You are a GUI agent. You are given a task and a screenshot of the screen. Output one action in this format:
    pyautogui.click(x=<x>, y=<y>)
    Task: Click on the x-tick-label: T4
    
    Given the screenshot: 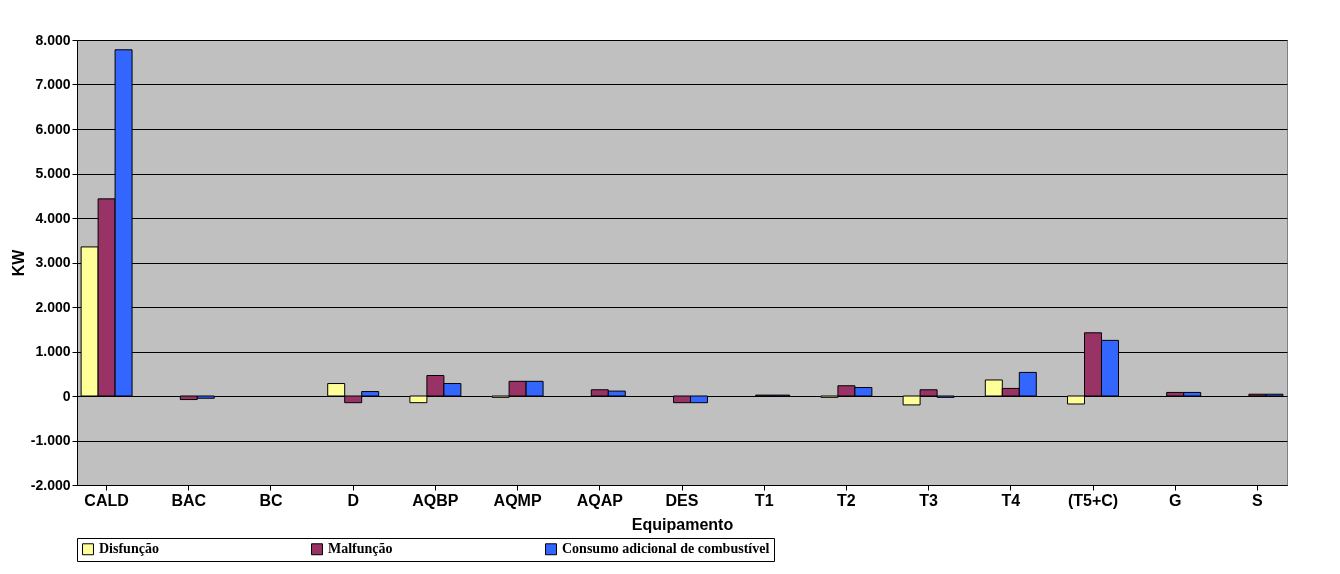 What is the action you would take?
    pyautogui.click(x=1011, y=500)
    